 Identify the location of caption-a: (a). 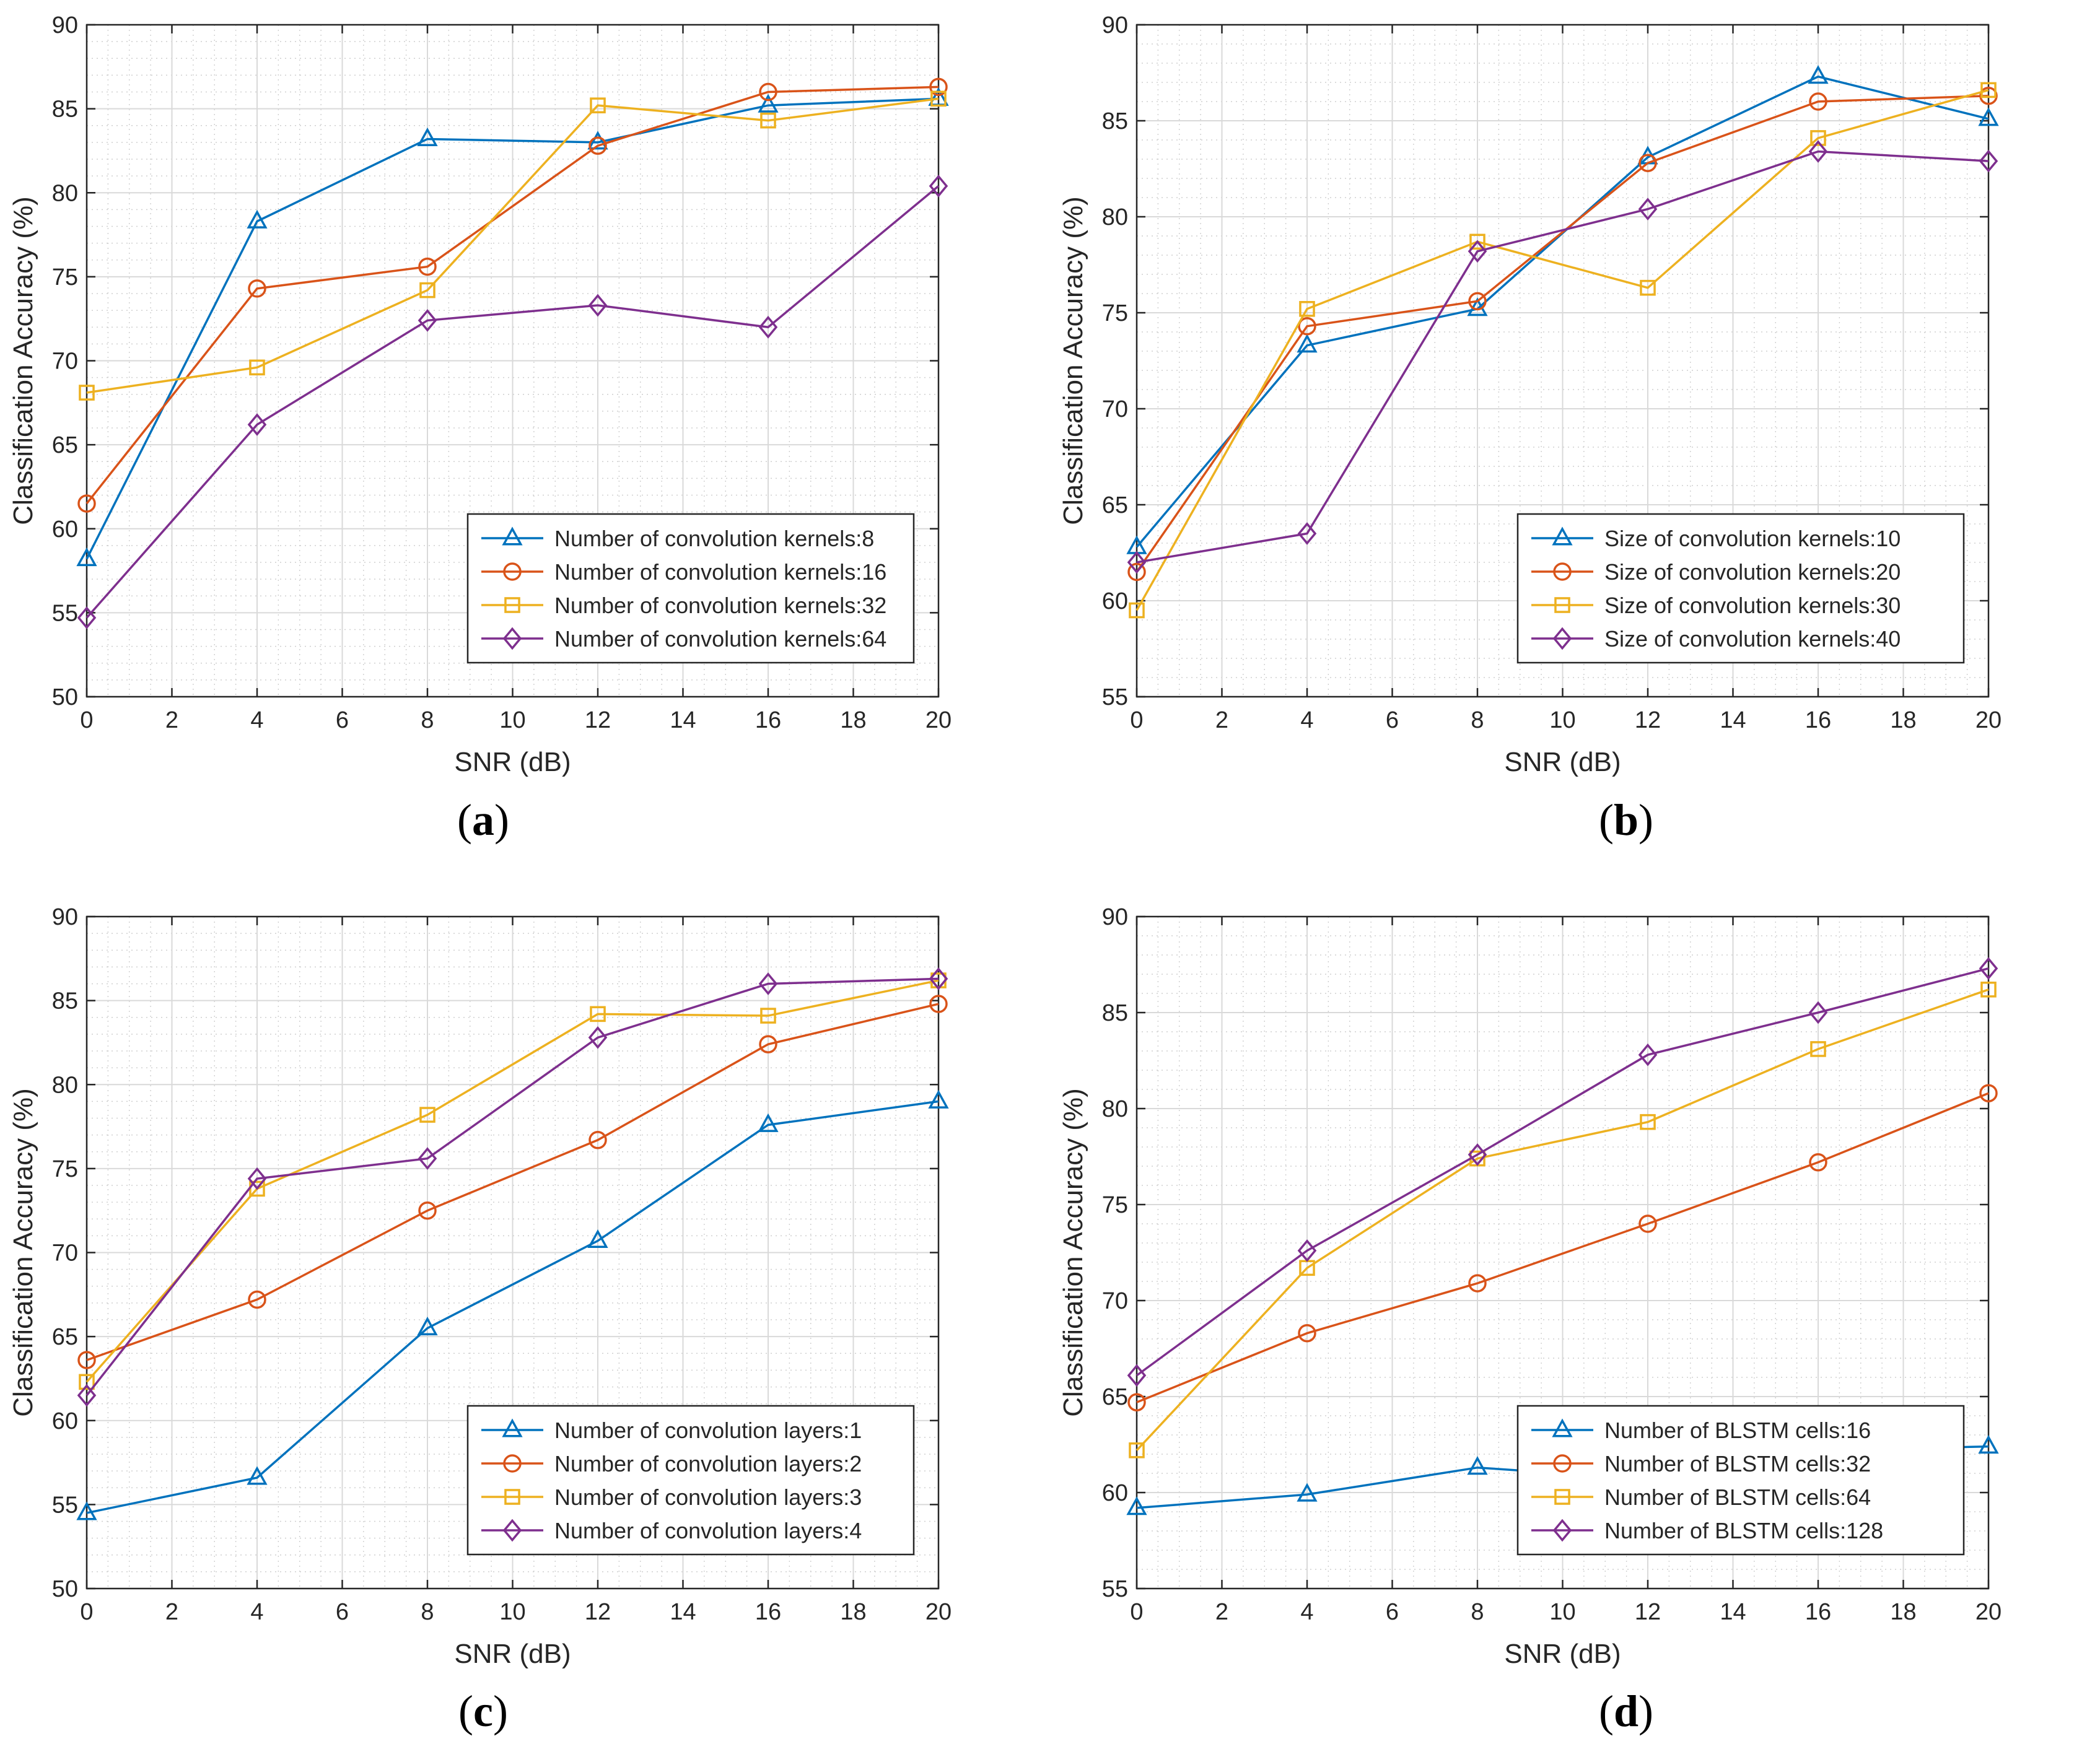
(483, 820).